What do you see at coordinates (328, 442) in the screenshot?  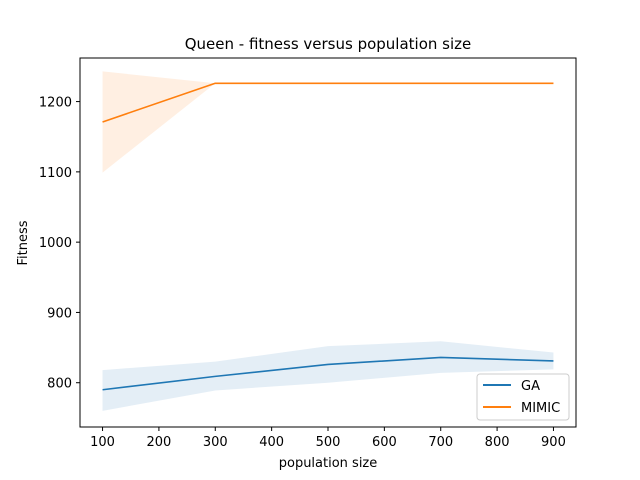 I see `x-tick-label: 500` at bounding box center [328, 442].